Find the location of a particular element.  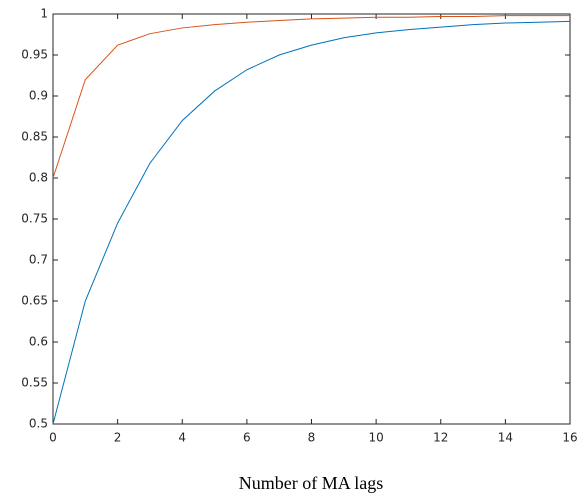

y-tick-label: 0.55 is located at coordinates (34, 383).